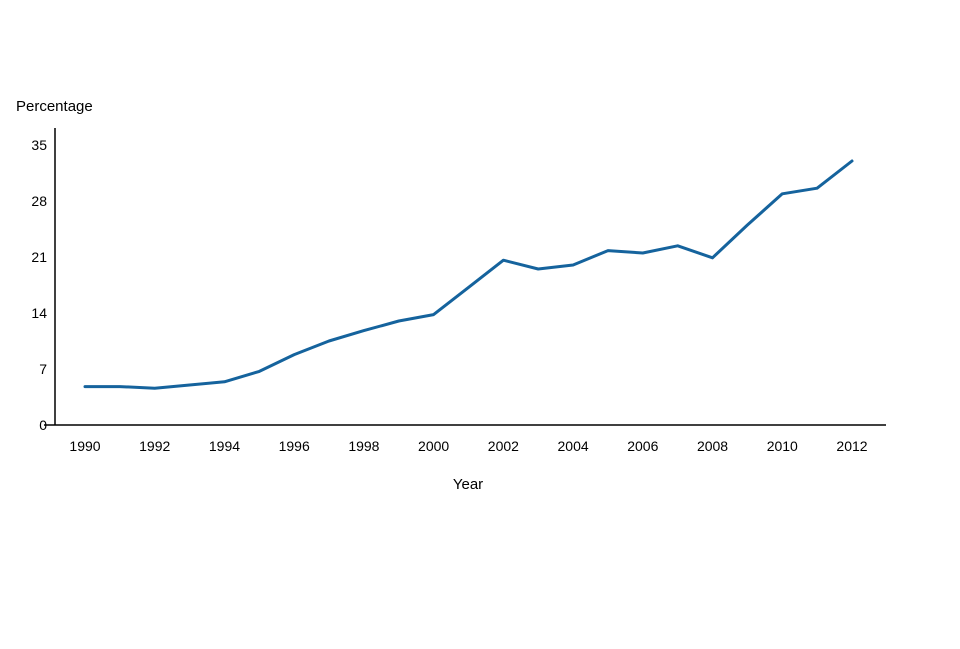  Describe the element at coordinates (39, 201) in the screenshot. I see `y-tick-label: 28` at that location.